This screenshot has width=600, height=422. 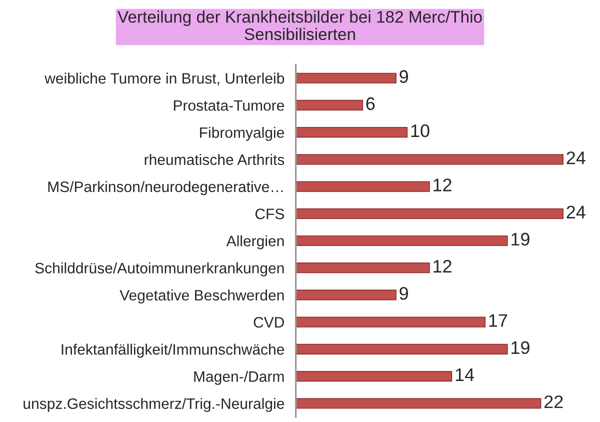 I want to click on y-tick-label: CFS, so click(x=269, y=214).